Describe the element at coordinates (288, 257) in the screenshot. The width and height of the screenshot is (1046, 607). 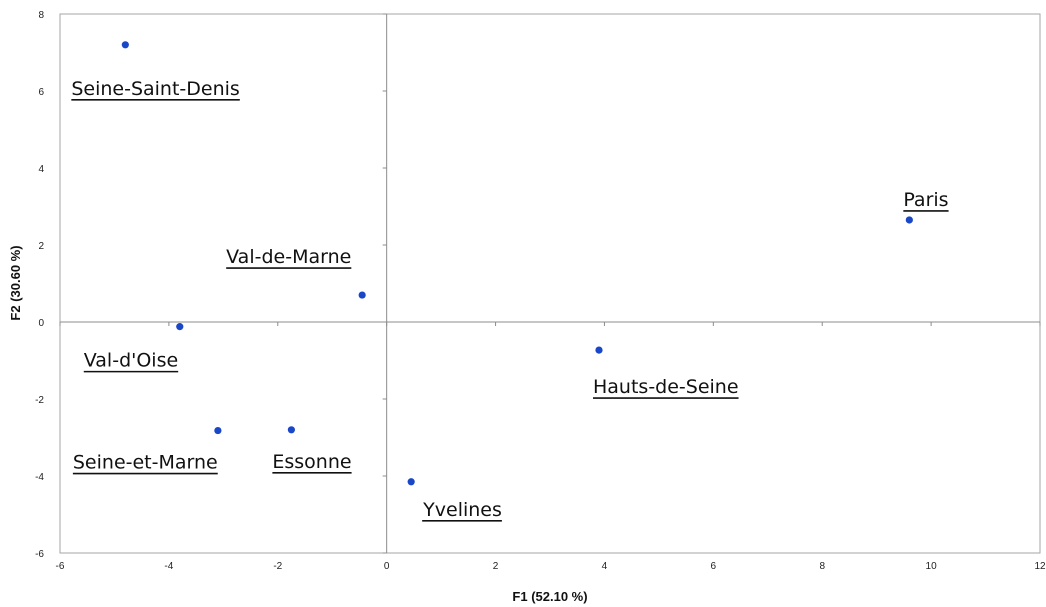
I see `point-label: Val-de-Marne` at that location.